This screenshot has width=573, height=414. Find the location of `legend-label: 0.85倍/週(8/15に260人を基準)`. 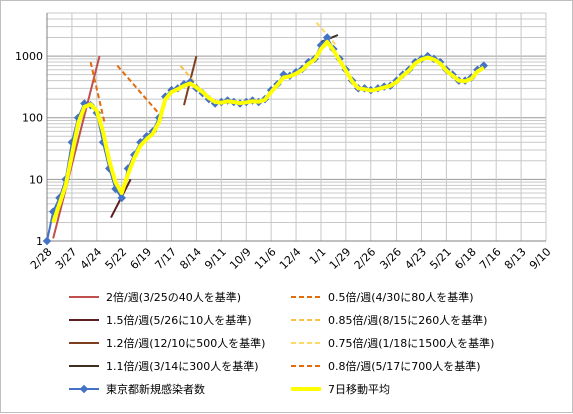

legend-label: 0.85倍/週(8/15に260人を基準) is located at coordinates (407, 320).